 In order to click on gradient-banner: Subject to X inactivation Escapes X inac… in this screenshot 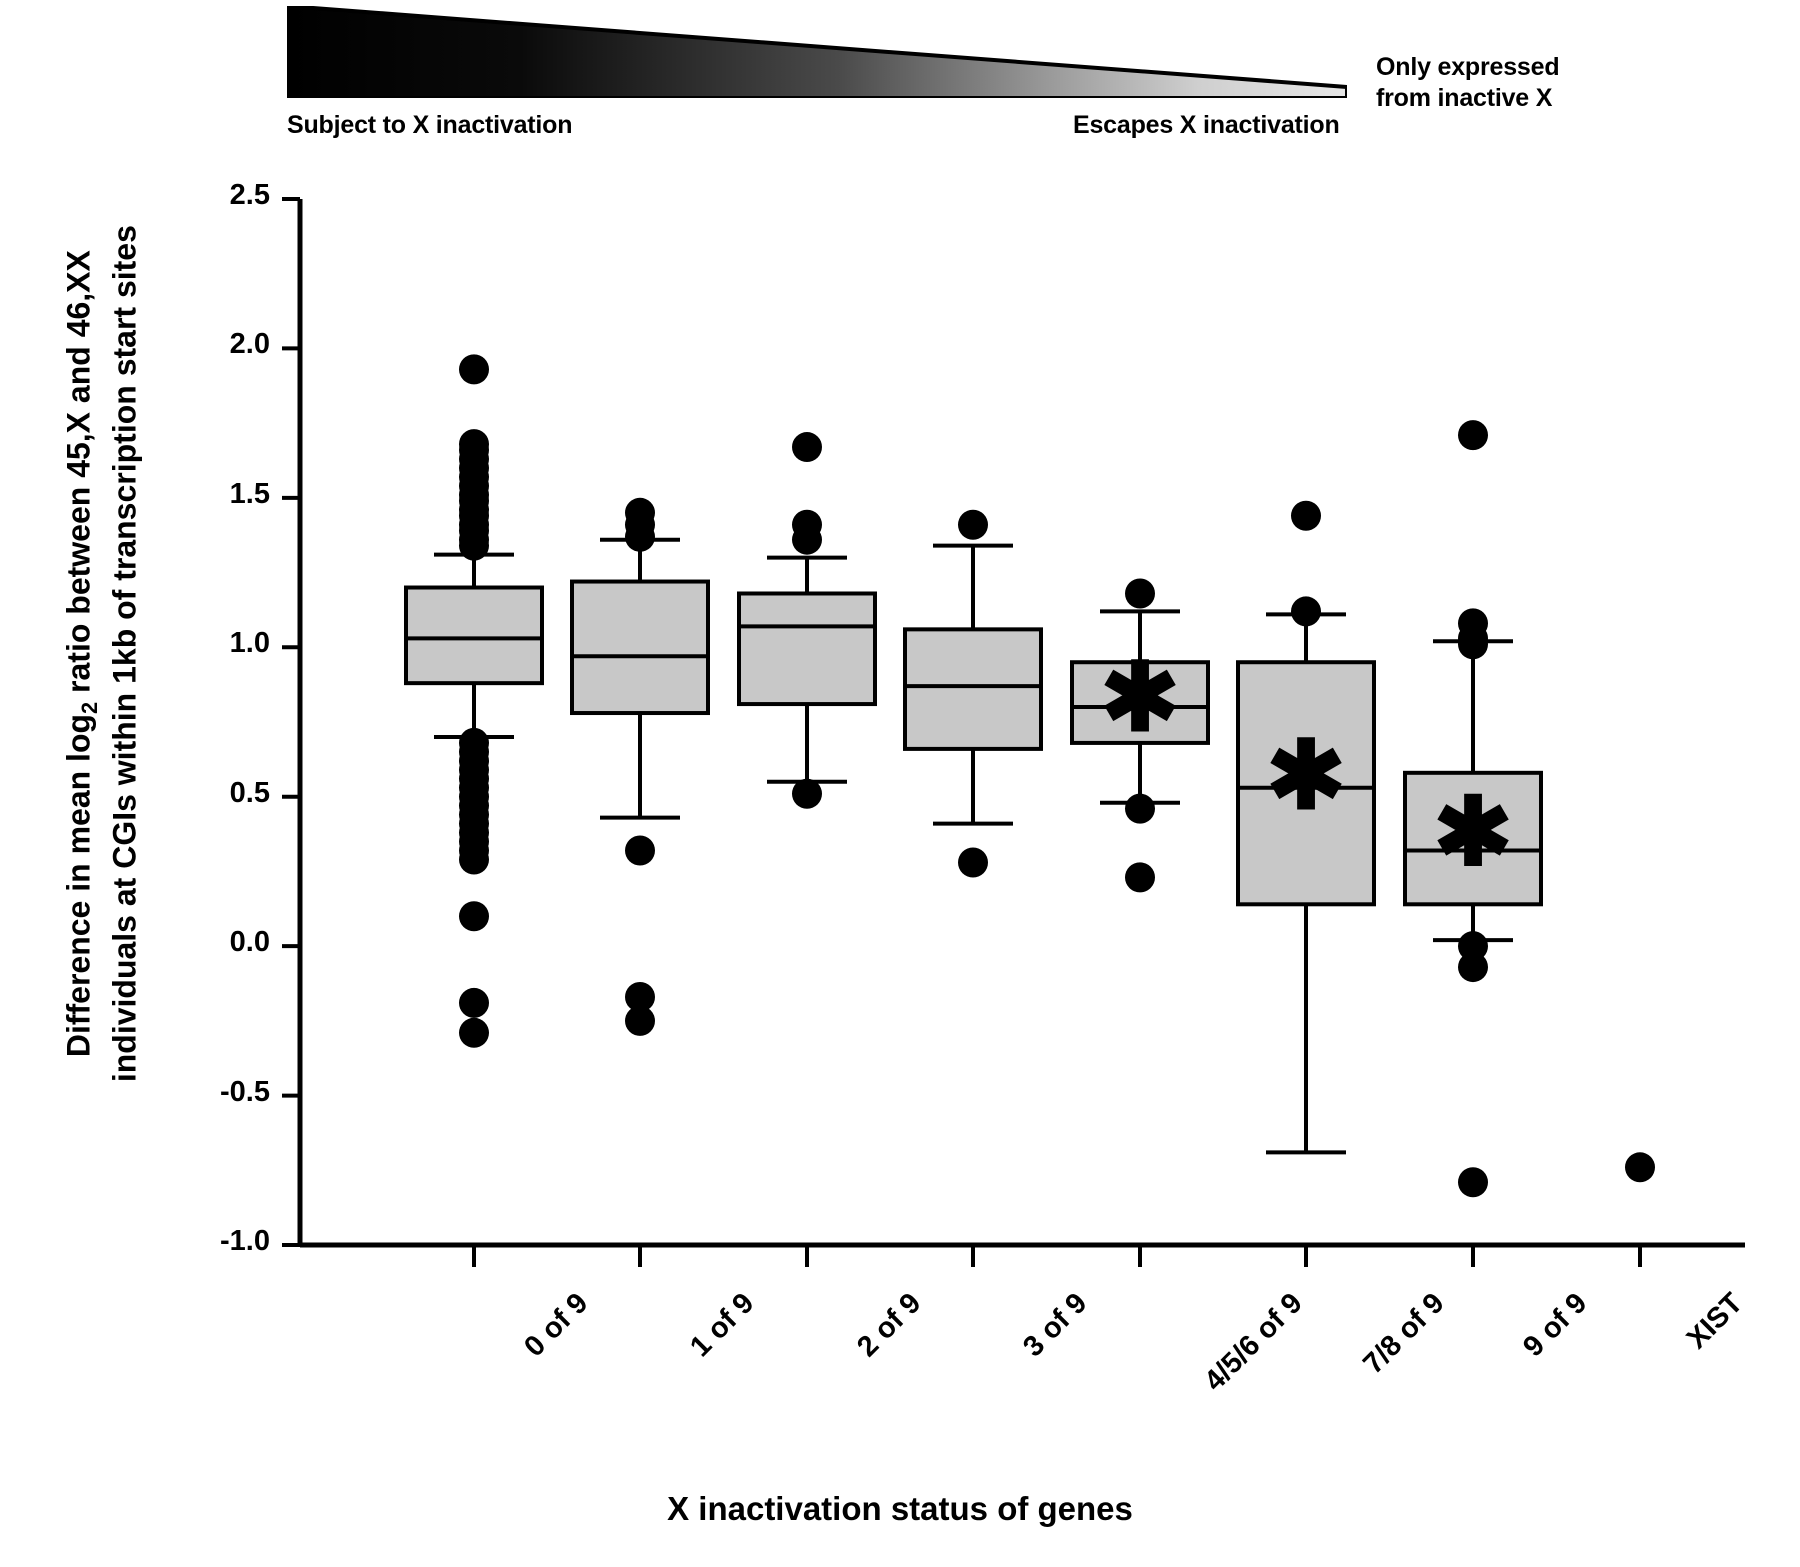, I will do `click(900, 75)`.